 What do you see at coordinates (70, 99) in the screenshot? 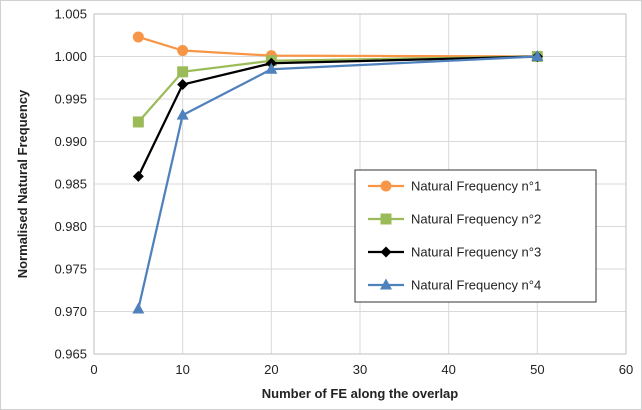
I see `y-tick-label: 0.995` at bounding box center [70, 99].